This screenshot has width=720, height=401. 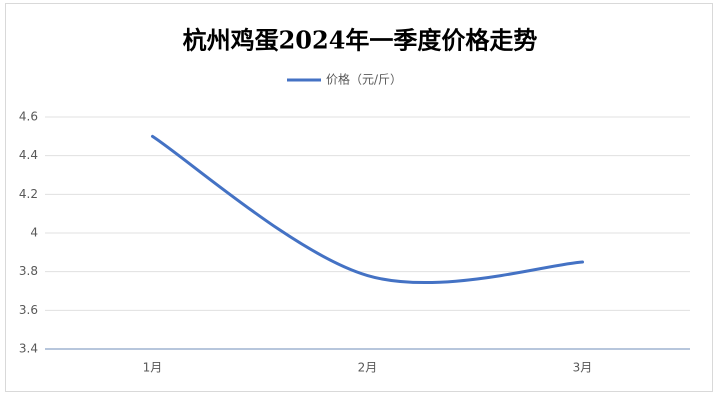 I want to click on chart-title: 杭州鸡蛋2024年一季度价格走势, so click(x=360, y=40).